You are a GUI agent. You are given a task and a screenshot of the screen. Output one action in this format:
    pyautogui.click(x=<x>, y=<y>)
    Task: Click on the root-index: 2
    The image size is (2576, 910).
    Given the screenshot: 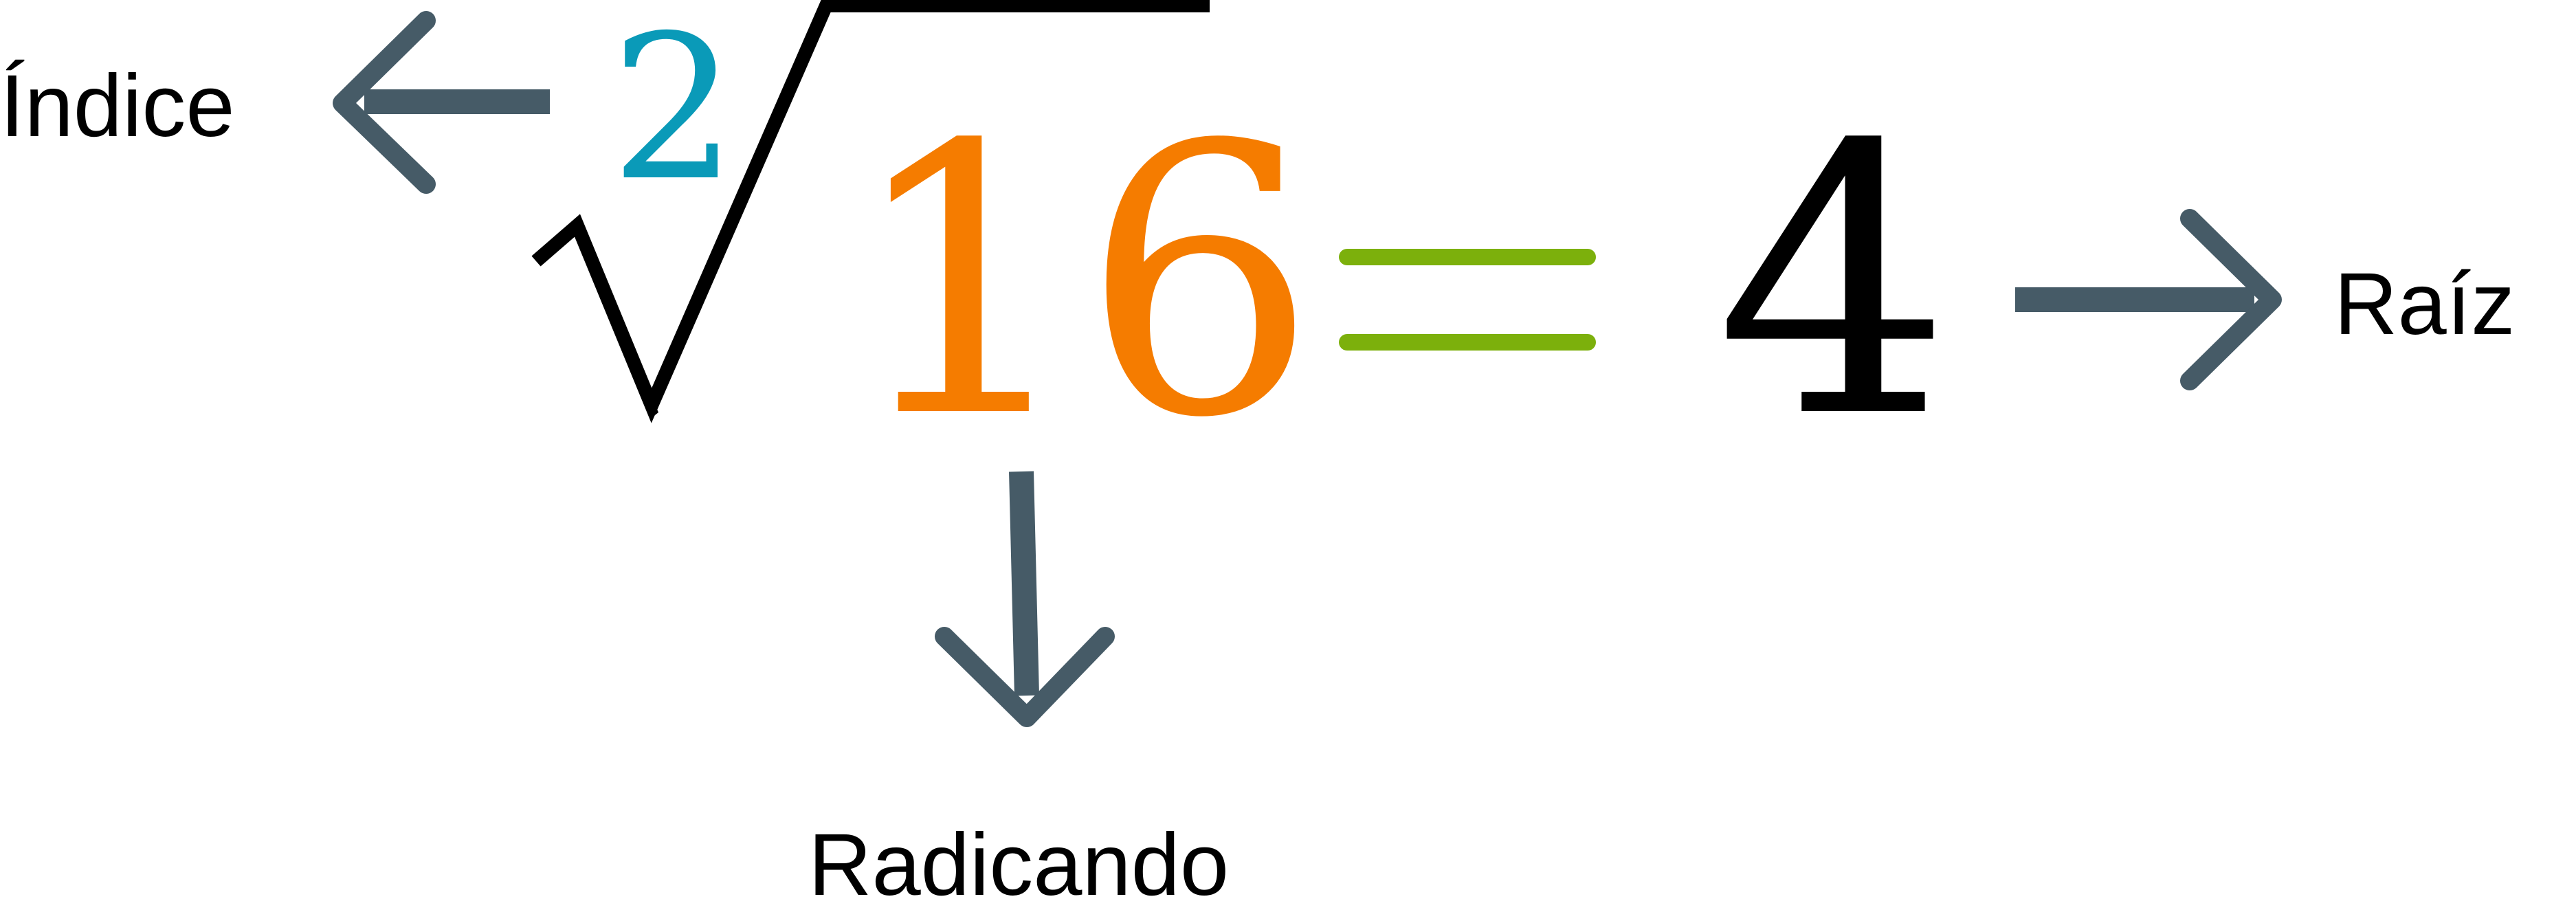 What is the action you would take?
    pyautogui.click(x=673, y=112)
    